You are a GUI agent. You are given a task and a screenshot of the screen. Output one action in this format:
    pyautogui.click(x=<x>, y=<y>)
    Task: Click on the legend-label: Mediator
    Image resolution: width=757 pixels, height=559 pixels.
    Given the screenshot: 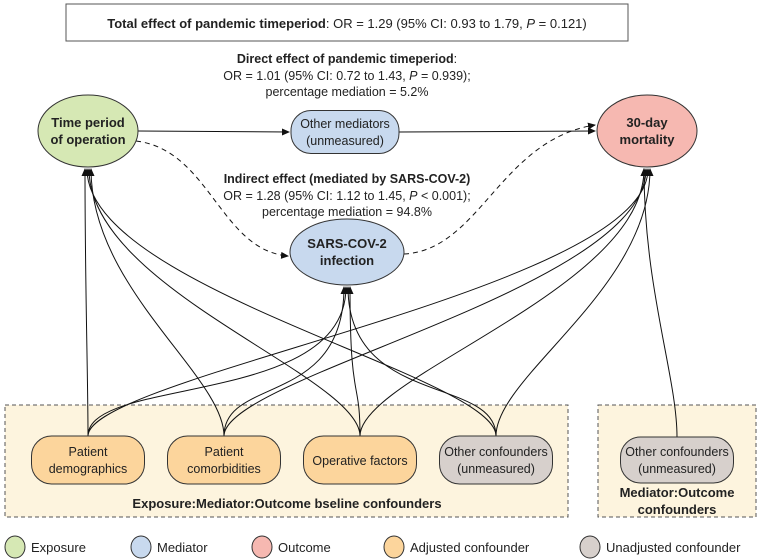 What is the action you would take?
    pyautogui.click(x=182, y=547)
    